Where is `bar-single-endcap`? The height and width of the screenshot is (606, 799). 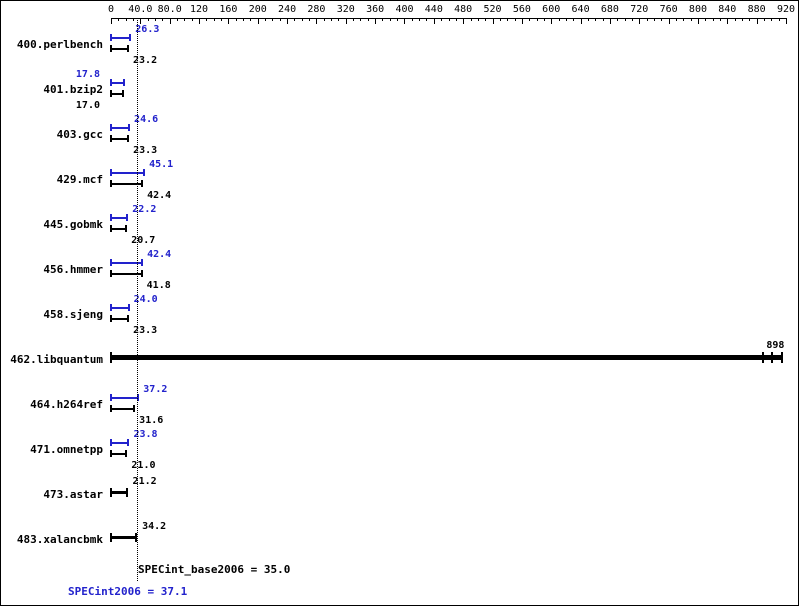
bar-single-endcap is located at coordinates (136, 537).